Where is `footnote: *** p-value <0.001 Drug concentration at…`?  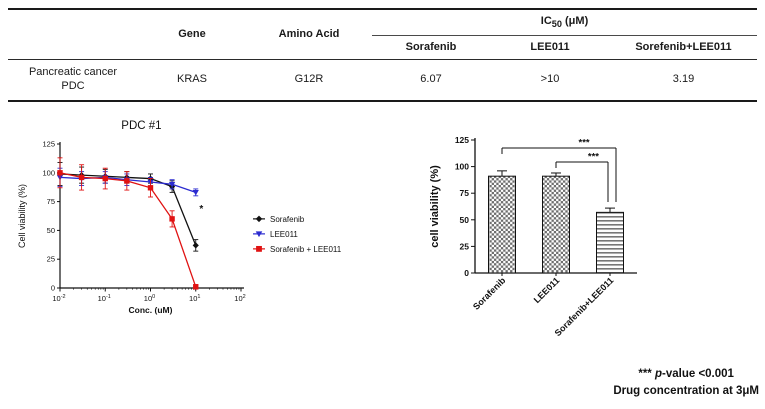 footnote: *** p-value <0.001 Drug concentration at… is located at coordinates (686, 383).